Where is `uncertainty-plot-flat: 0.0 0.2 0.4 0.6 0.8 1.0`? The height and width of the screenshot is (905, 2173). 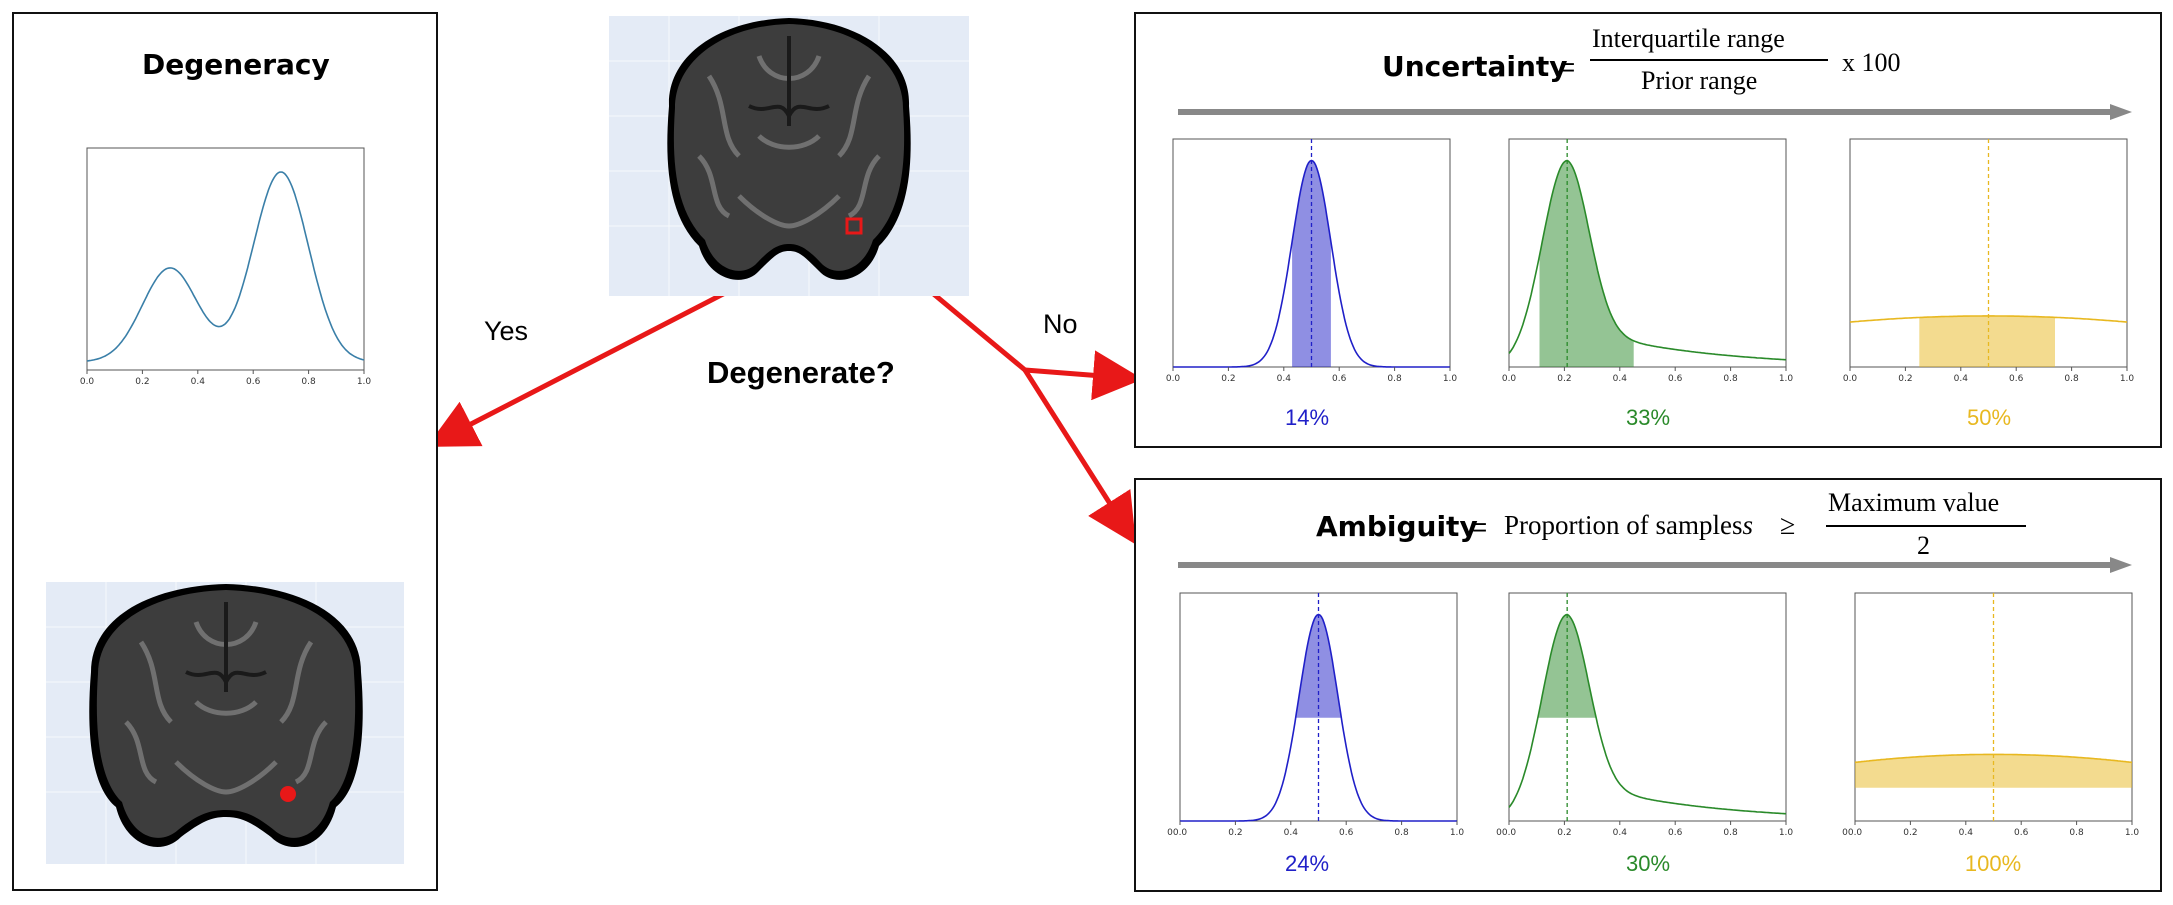
uncertainty-plot-flat: 0.0 0.2 0.4 0.6 0.8 1.0 is located at coordinates (1988, 261).